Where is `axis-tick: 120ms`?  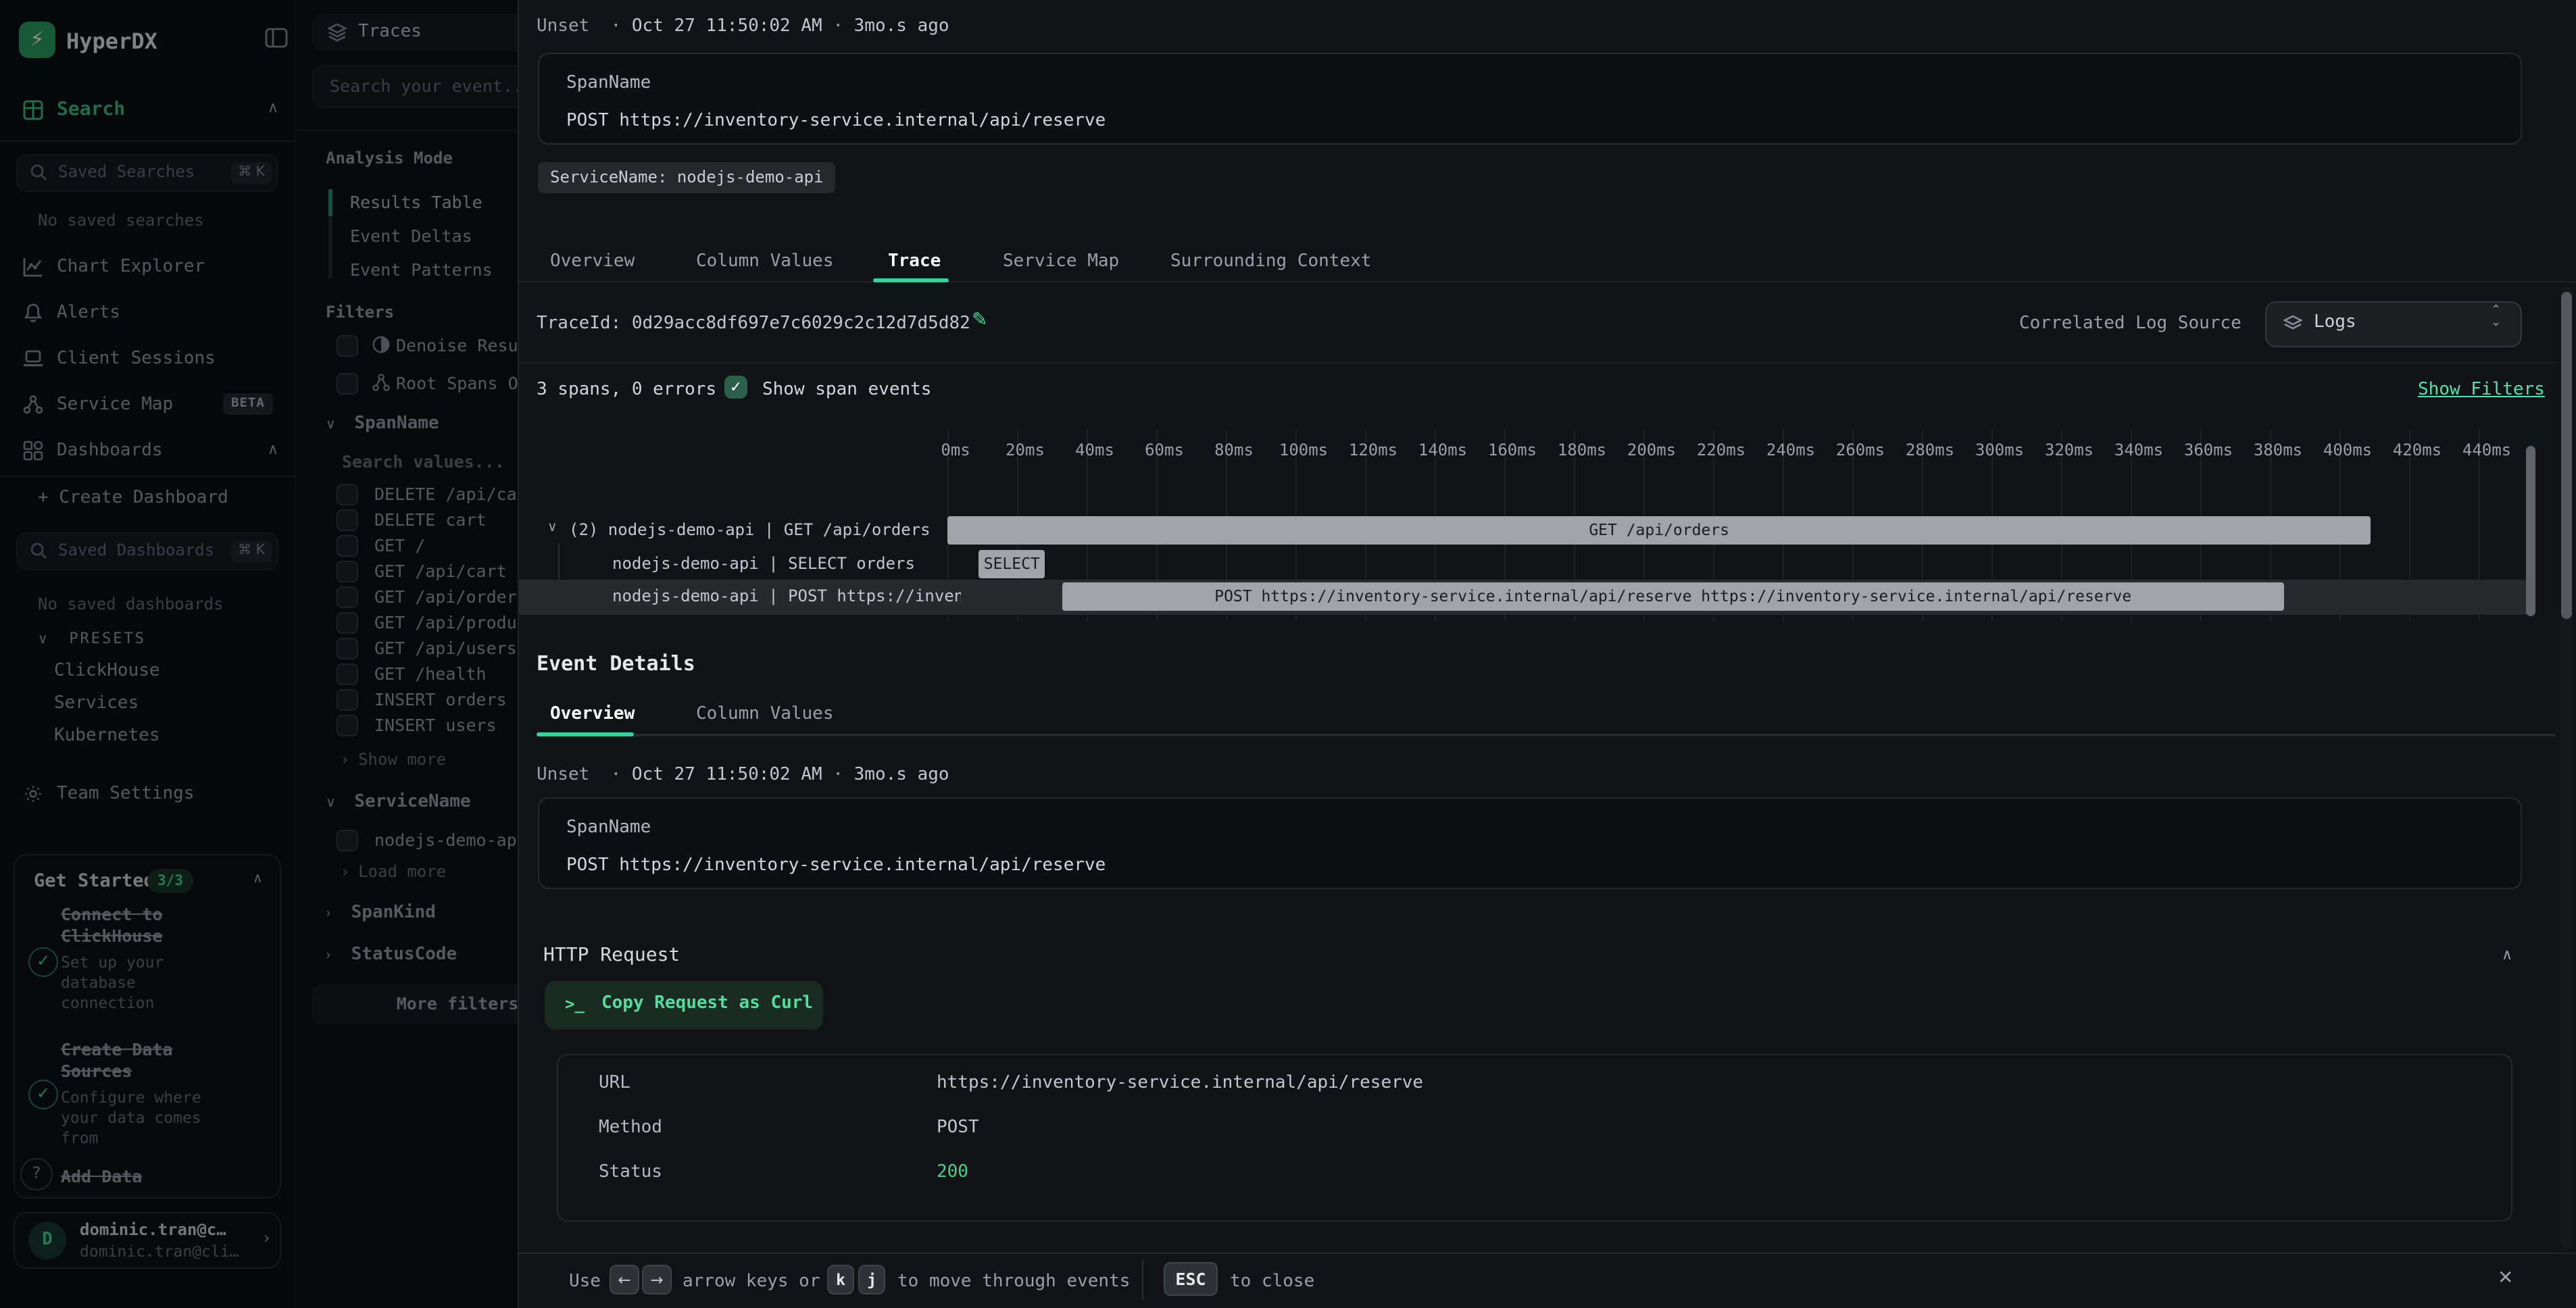 axis-tick: 120ms is located at coordinates (1373, 450).